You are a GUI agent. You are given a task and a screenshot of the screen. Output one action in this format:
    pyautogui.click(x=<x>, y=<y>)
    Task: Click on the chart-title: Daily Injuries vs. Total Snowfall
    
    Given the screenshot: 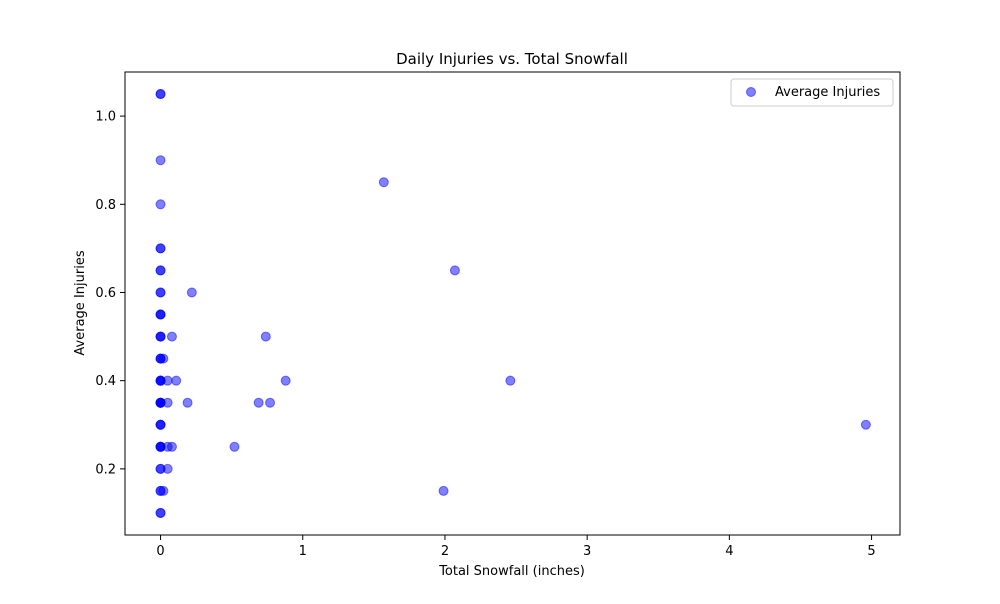 What is the action you would take?
    pyautogui.click(x=512, y=59)
    